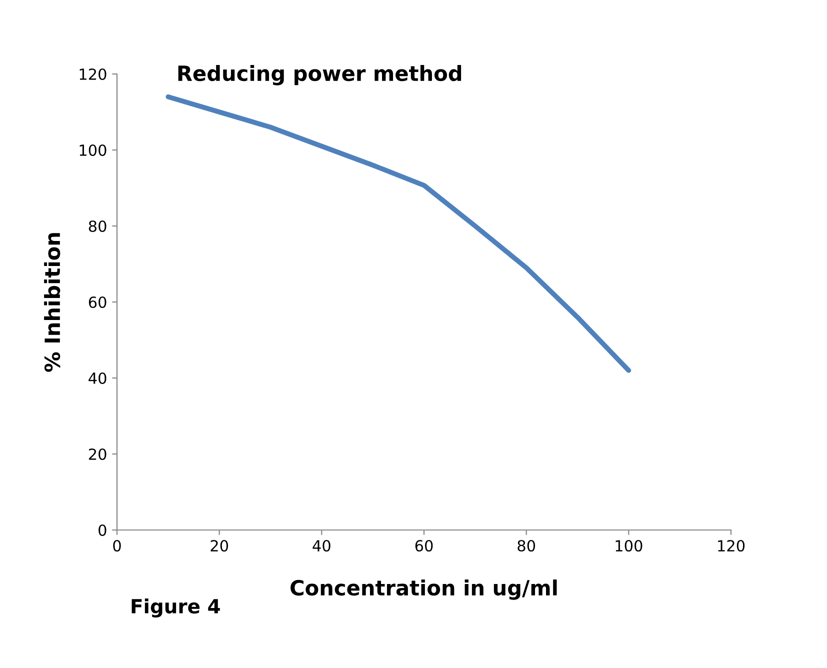 The width and height of the screenshot is (827, 668). Describe the element at coordinates (527, 546) in the screenshot. I see `x-tick-label: 80` at that location.